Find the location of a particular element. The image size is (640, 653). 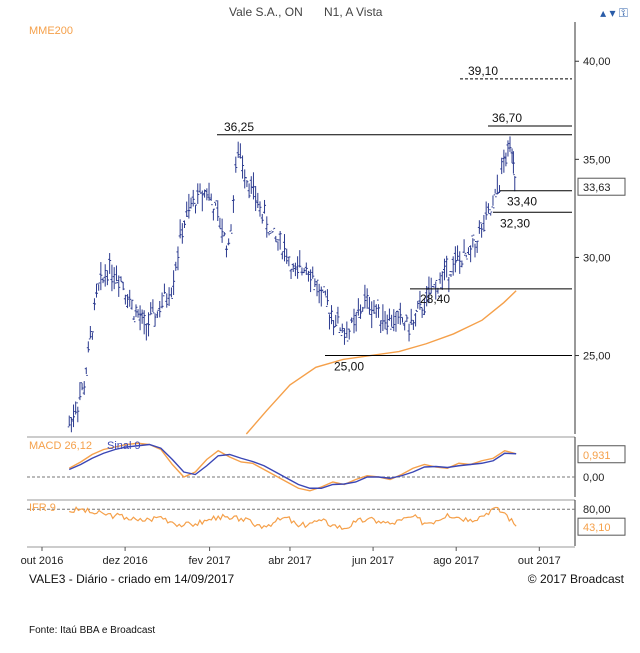

level-label: 28,40 is located at coordinates (435, 299).